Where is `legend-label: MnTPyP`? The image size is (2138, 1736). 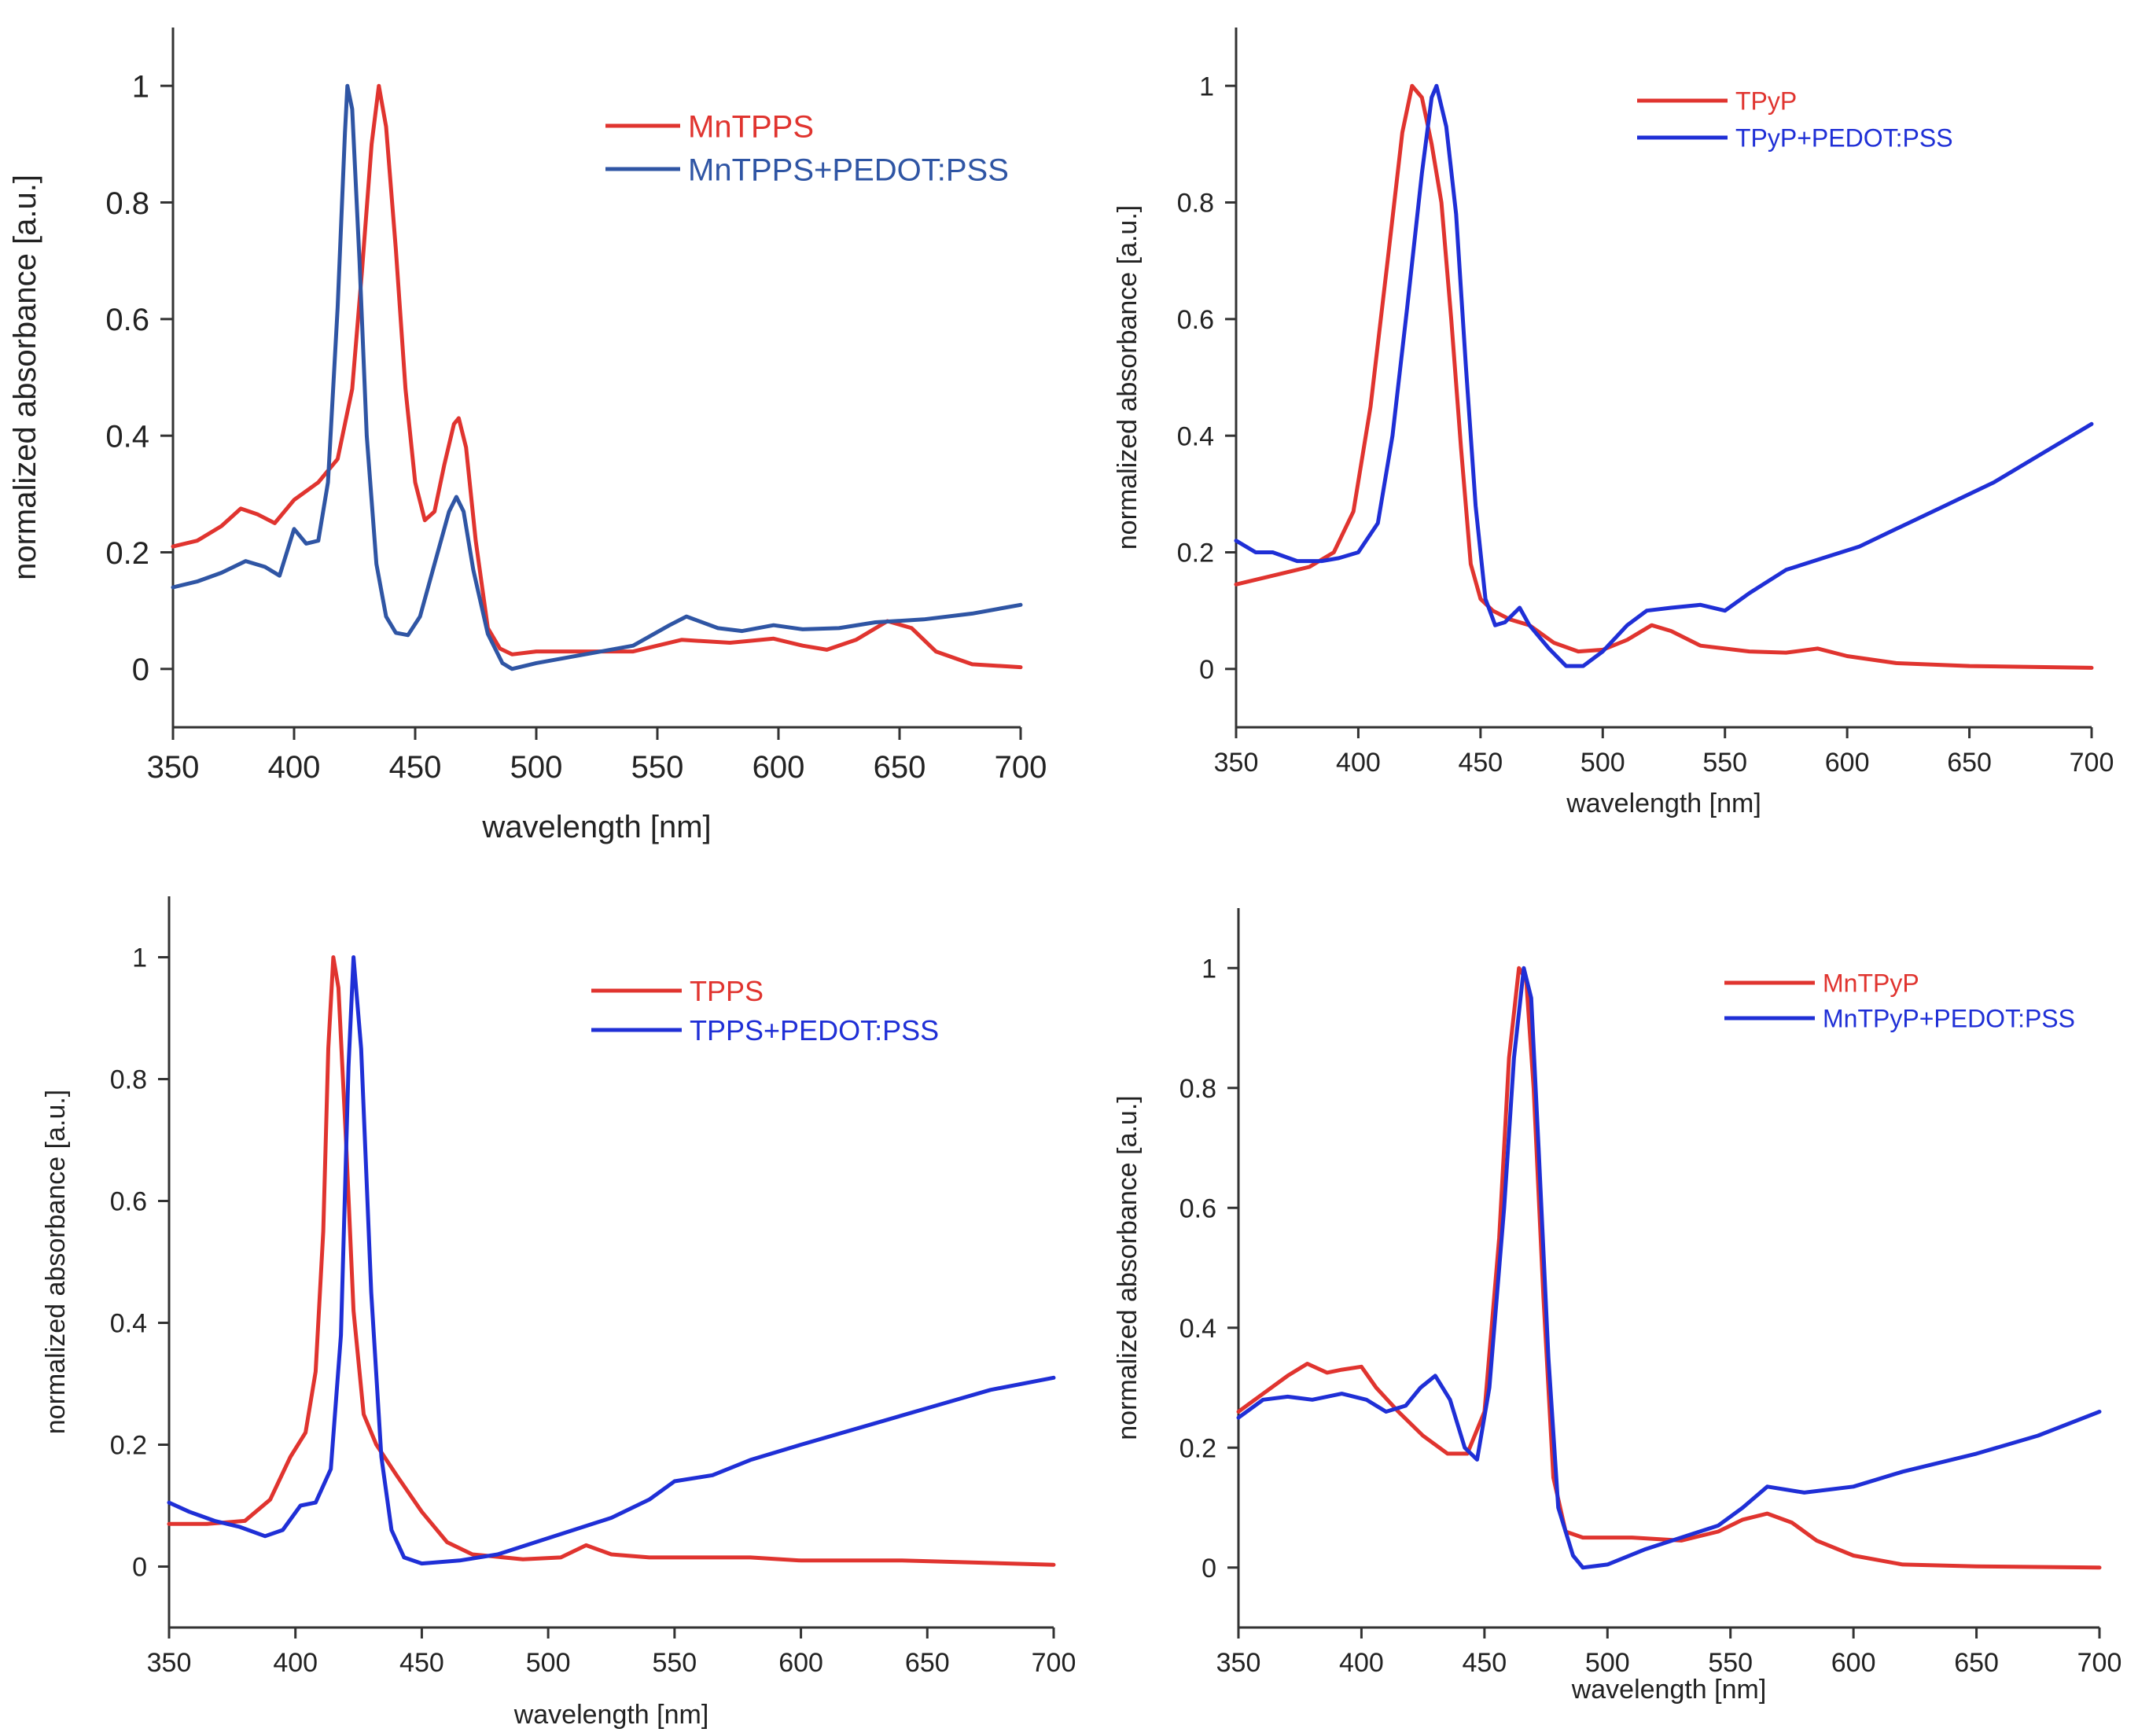 legend-label: MnTPyP is located at coordinates (1871, 984).